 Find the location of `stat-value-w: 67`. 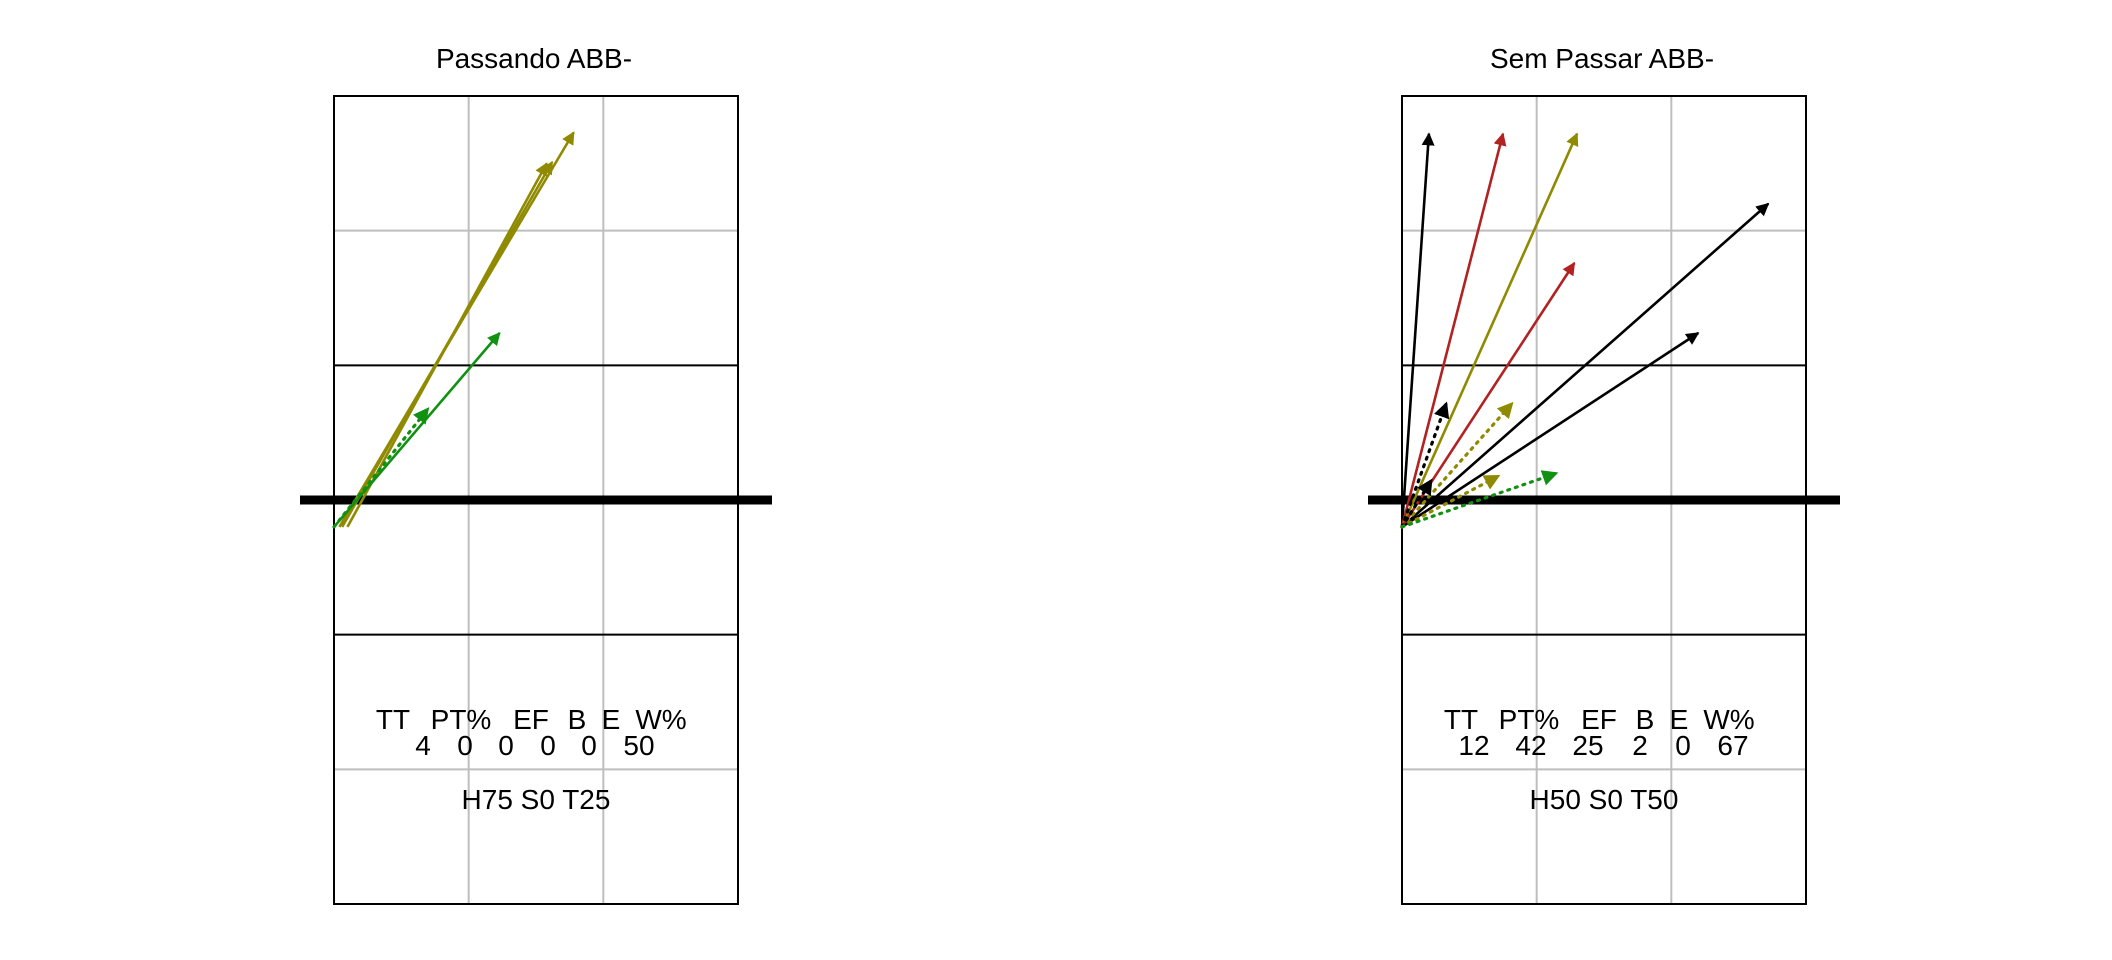

stat-value-w: 67 is located at coordinates (1732, 745).